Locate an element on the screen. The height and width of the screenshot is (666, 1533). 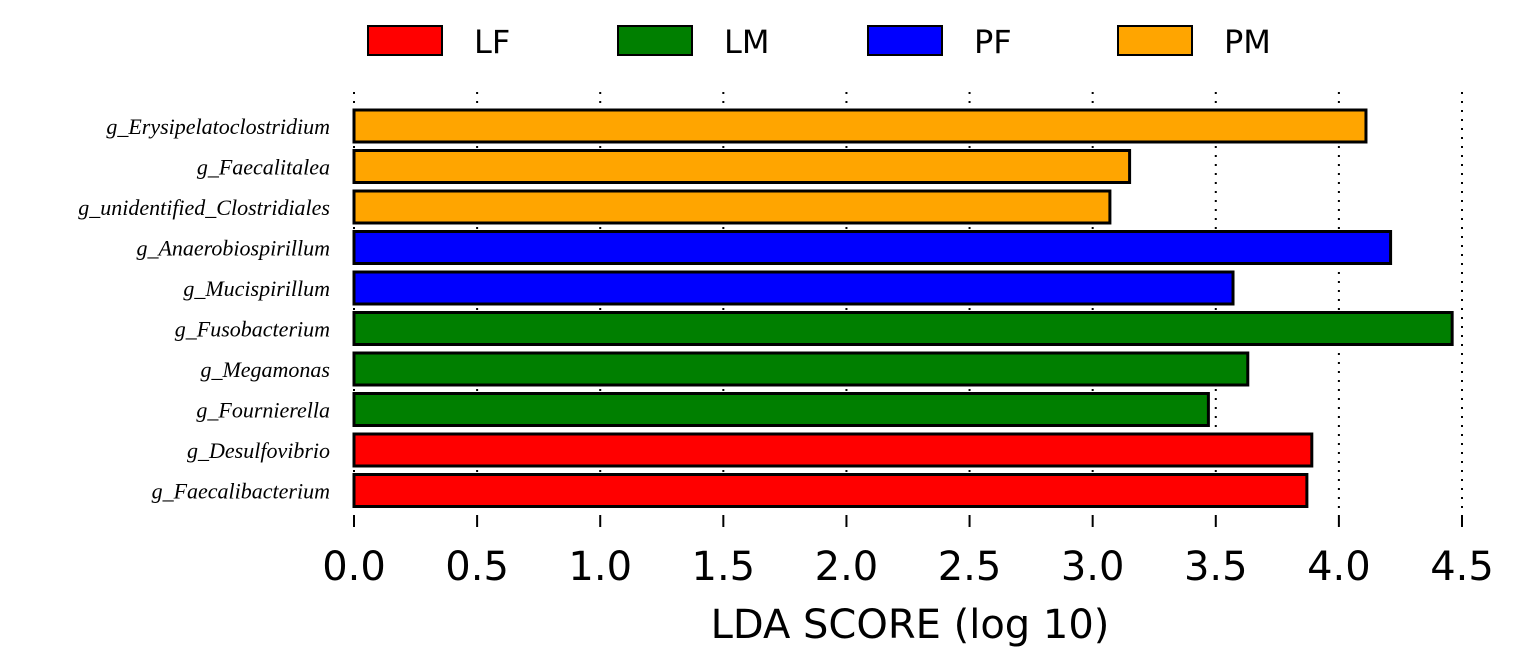
bar-g-faecalibacterium is located at coordinates (830, 490).